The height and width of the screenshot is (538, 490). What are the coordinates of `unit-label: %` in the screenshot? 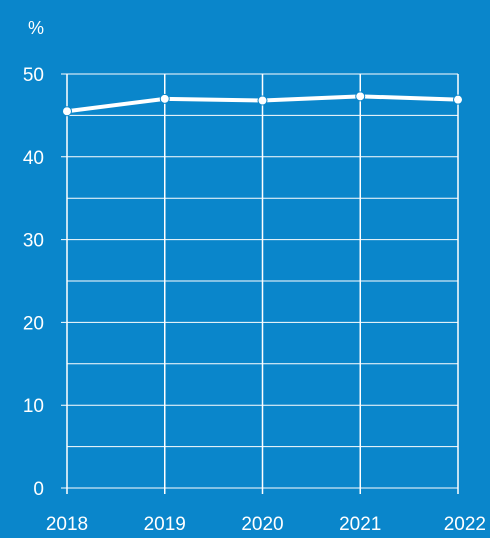 It's located at (36, 28).